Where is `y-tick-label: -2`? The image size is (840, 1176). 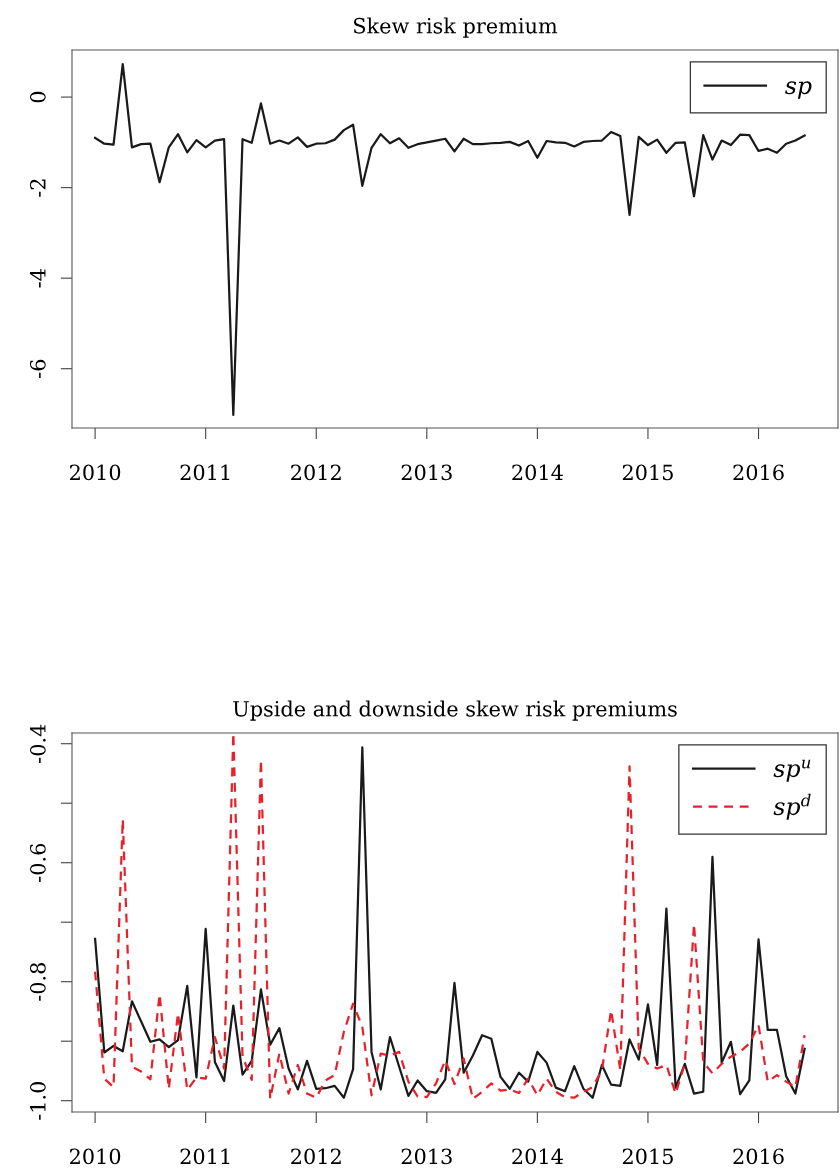
y-tick-label: -2 is located at coordinates (37, 188).